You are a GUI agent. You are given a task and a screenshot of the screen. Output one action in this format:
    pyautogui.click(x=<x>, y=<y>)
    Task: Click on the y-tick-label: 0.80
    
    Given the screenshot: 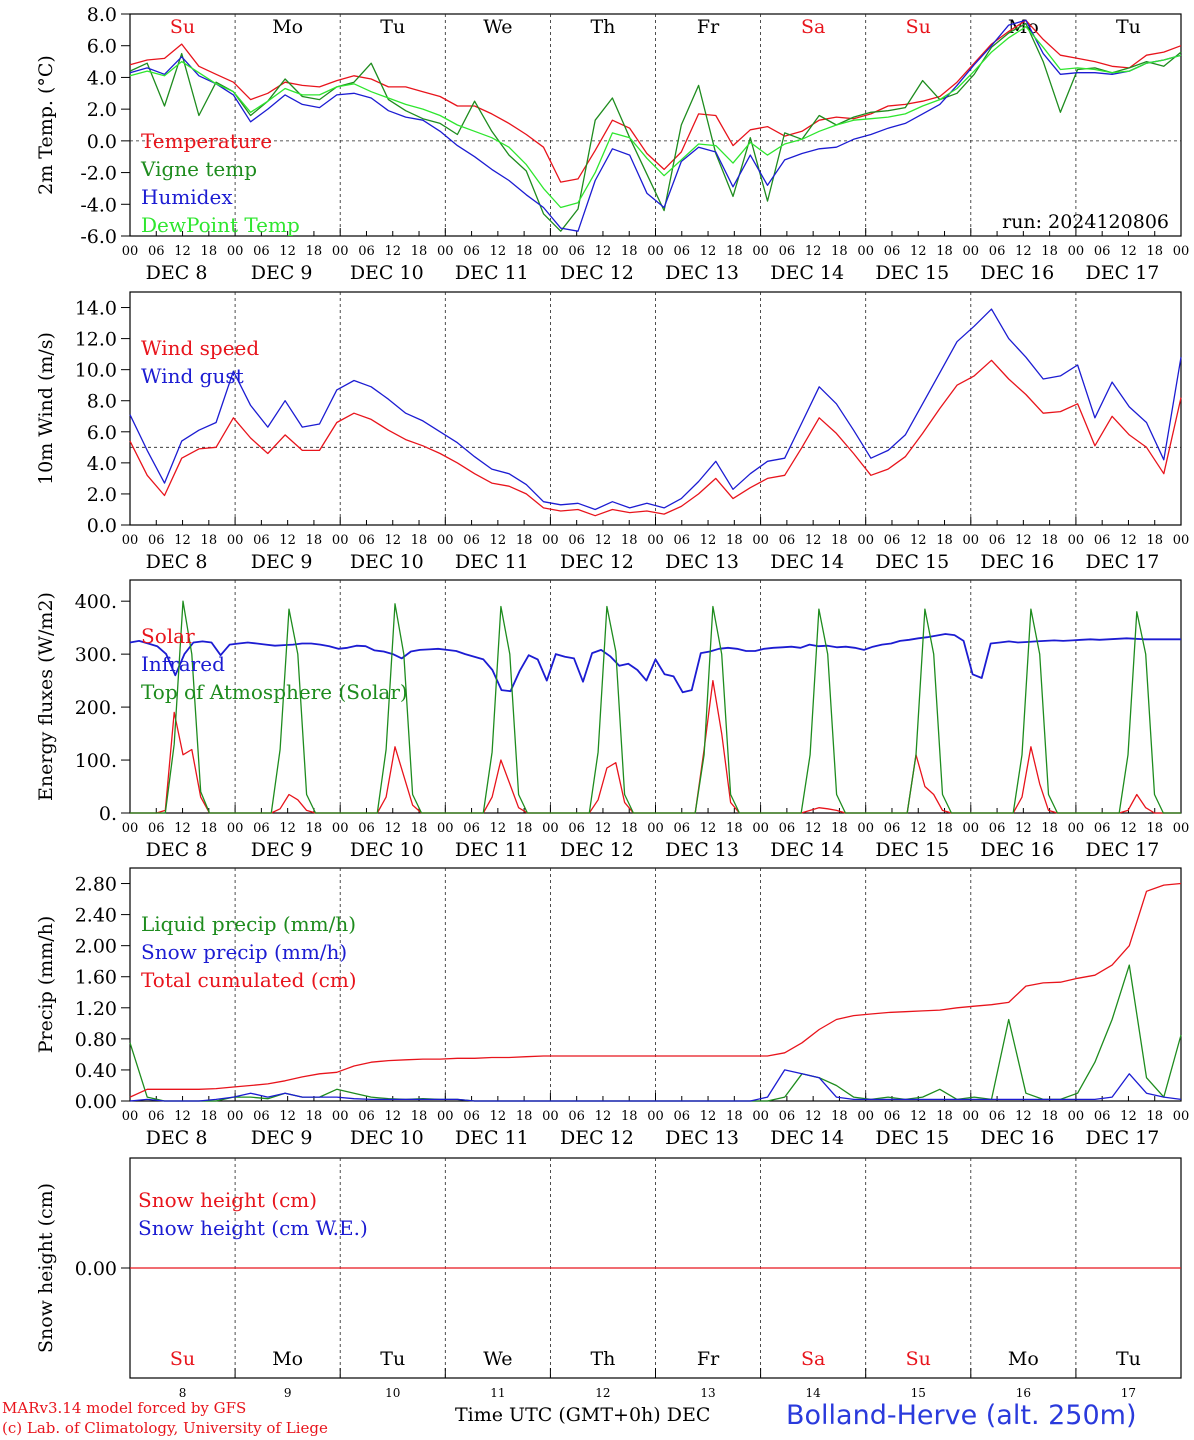 What is the action you would take?
    pyautogui.click(x=96, y=1040)
    